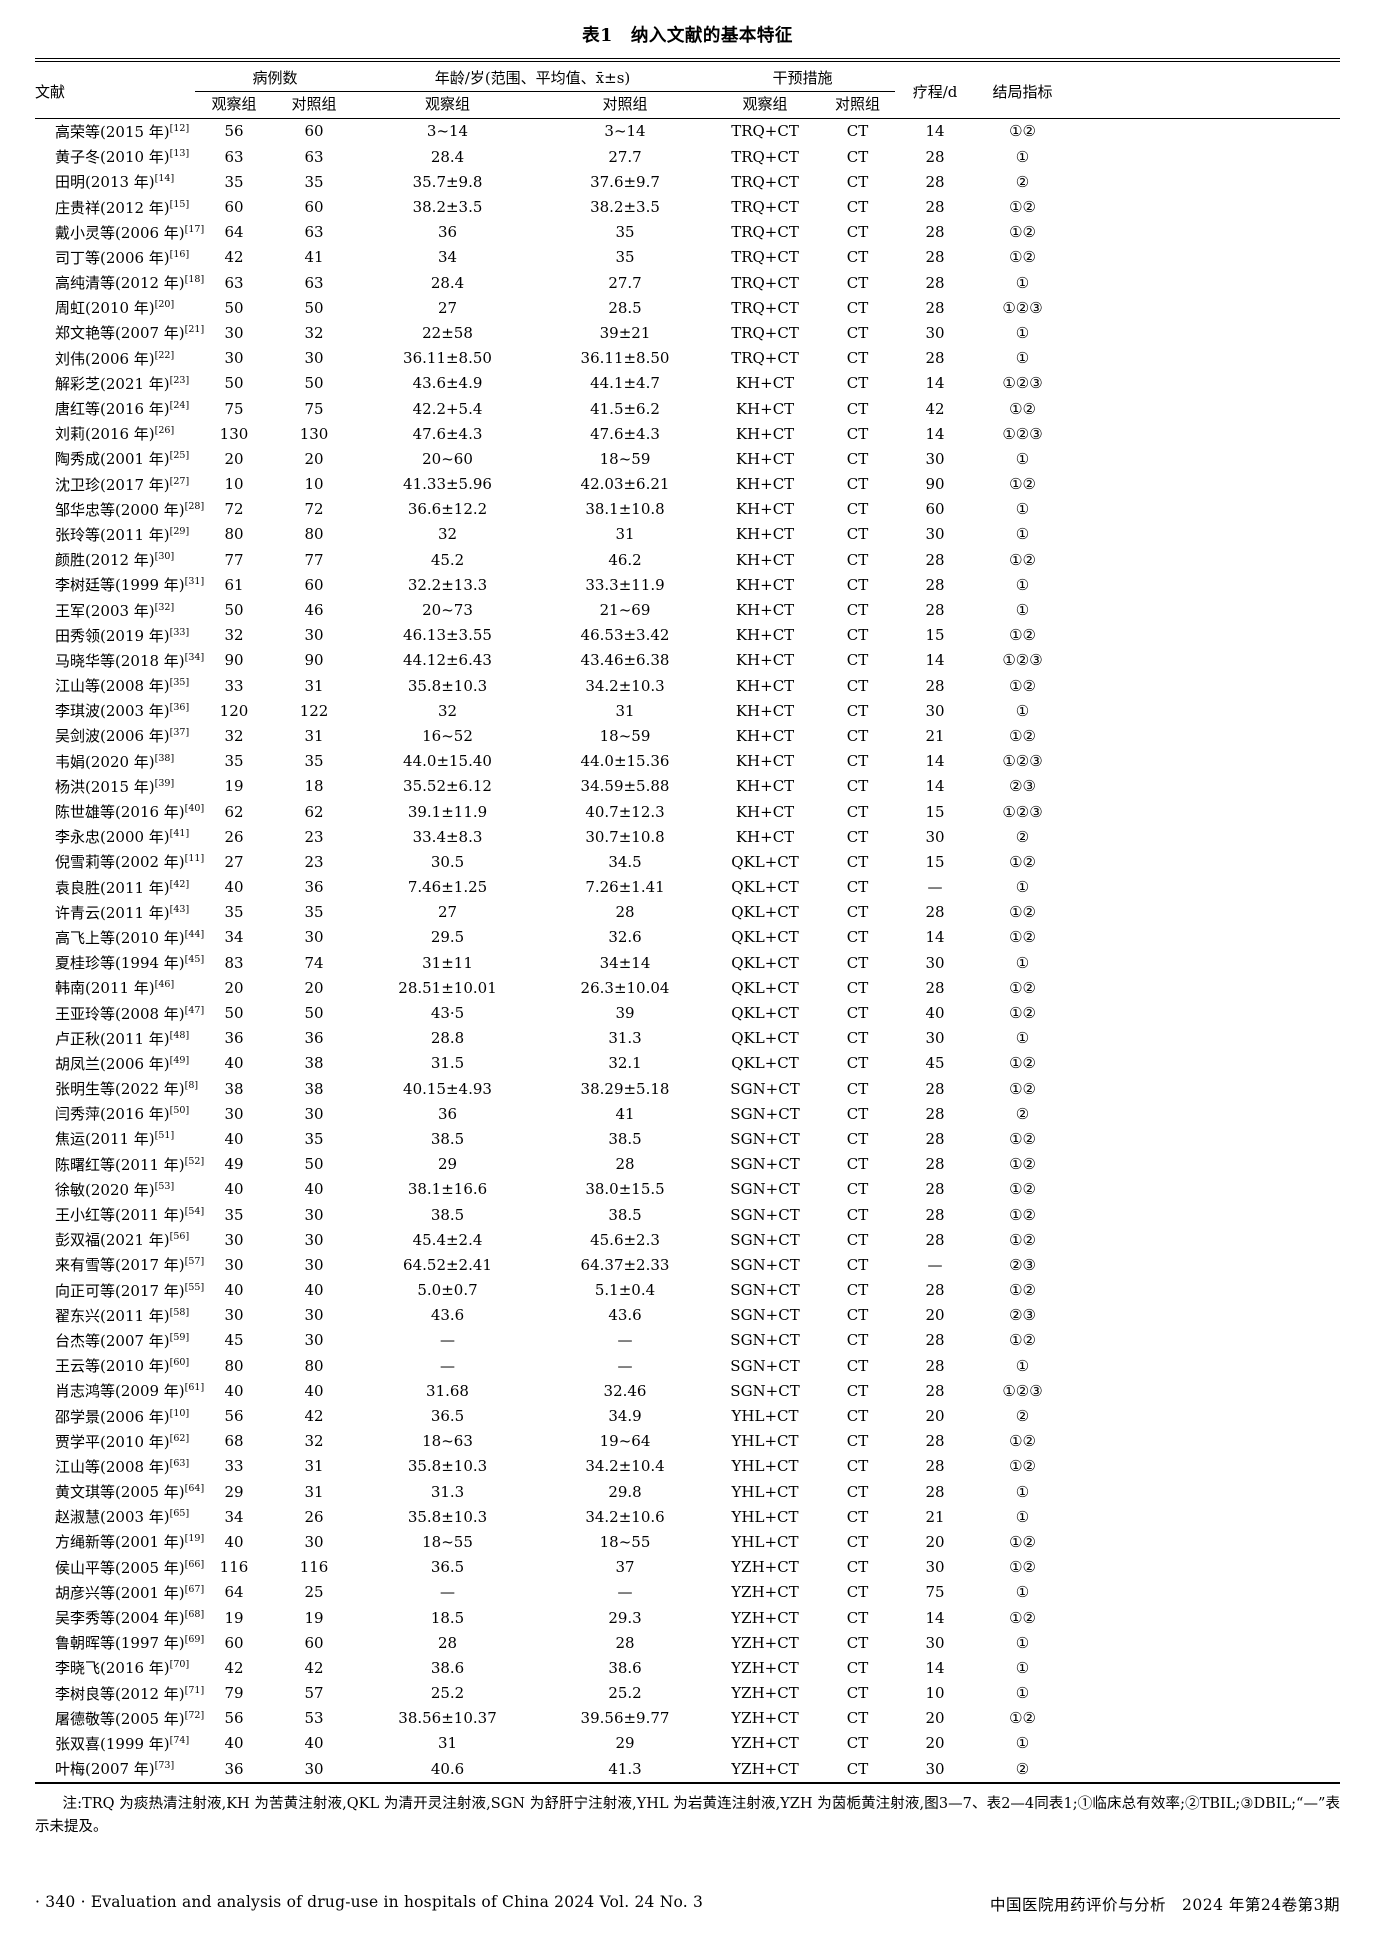 The width and height of the screenshot is (1375, 1940). I want to click on age-observation-cell: 38.5, so click(447, 1214).